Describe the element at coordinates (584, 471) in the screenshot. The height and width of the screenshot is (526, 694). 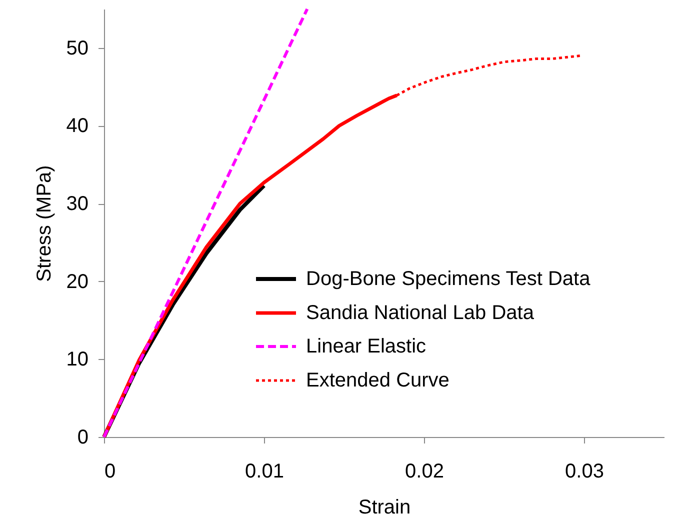
I see `x-tick-label: 0.03` at that location.